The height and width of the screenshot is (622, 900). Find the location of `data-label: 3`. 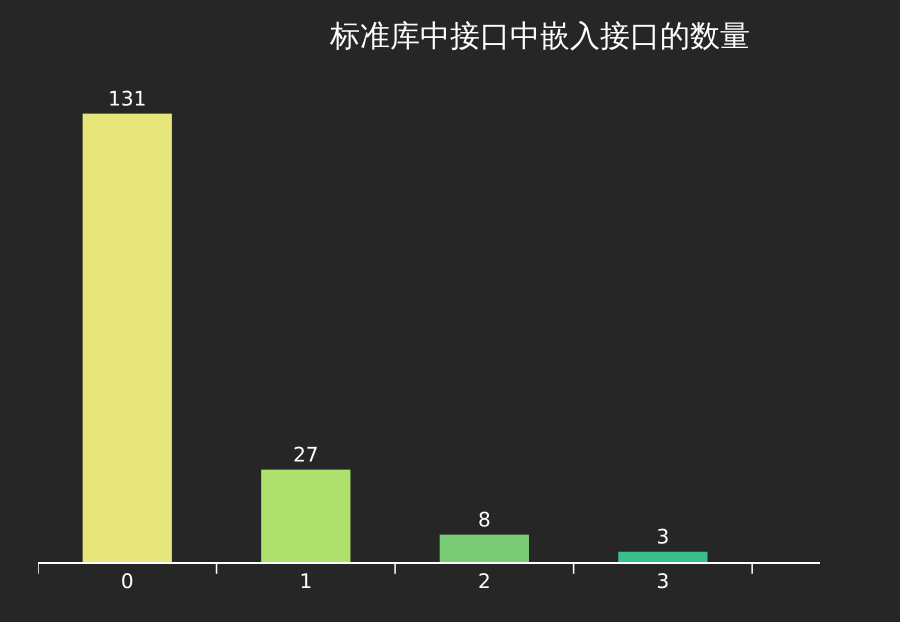

data-label: 3 is located at coordinates (663, 536).